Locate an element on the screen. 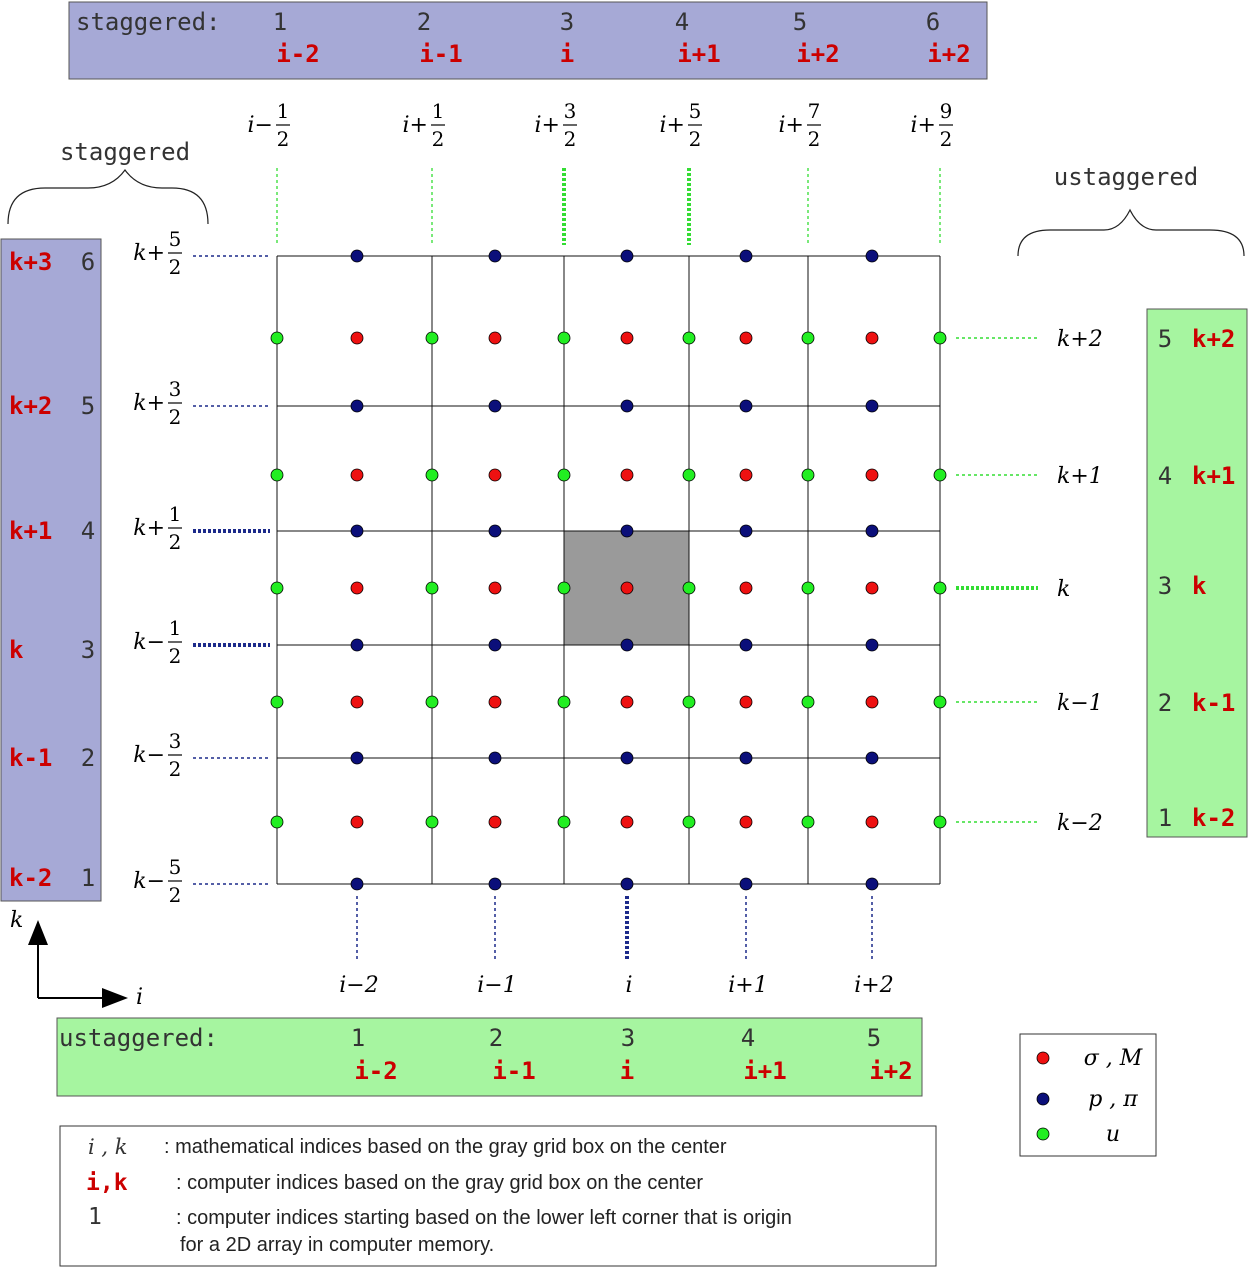 Image resolution: width=1249 pixels, height=1268 pixels. top-half-label: i+9 2 is located at coordinates (932, 125).